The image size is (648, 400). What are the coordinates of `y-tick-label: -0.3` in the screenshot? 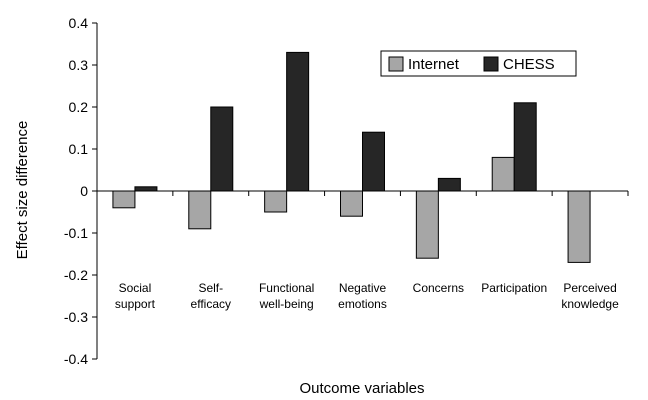 It's located at (76, 317).